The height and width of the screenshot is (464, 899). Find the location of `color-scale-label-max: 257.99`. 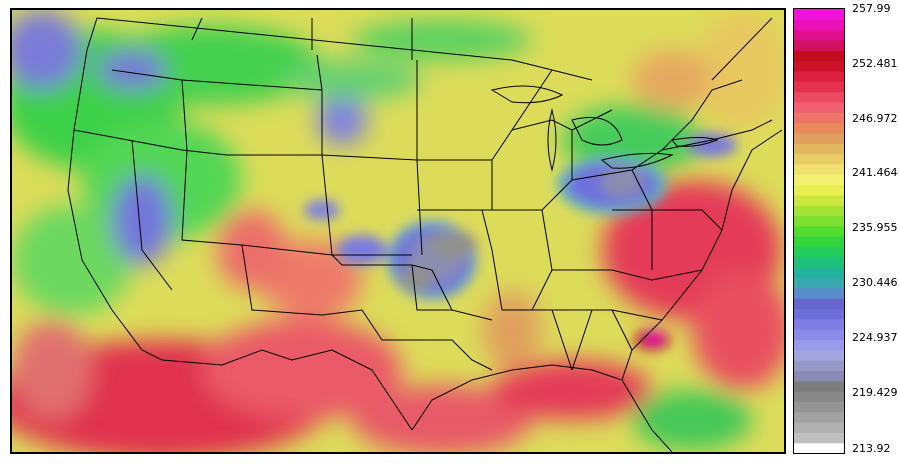

color-scale-label-max: 257.99 is located at coordinates (871, 8).